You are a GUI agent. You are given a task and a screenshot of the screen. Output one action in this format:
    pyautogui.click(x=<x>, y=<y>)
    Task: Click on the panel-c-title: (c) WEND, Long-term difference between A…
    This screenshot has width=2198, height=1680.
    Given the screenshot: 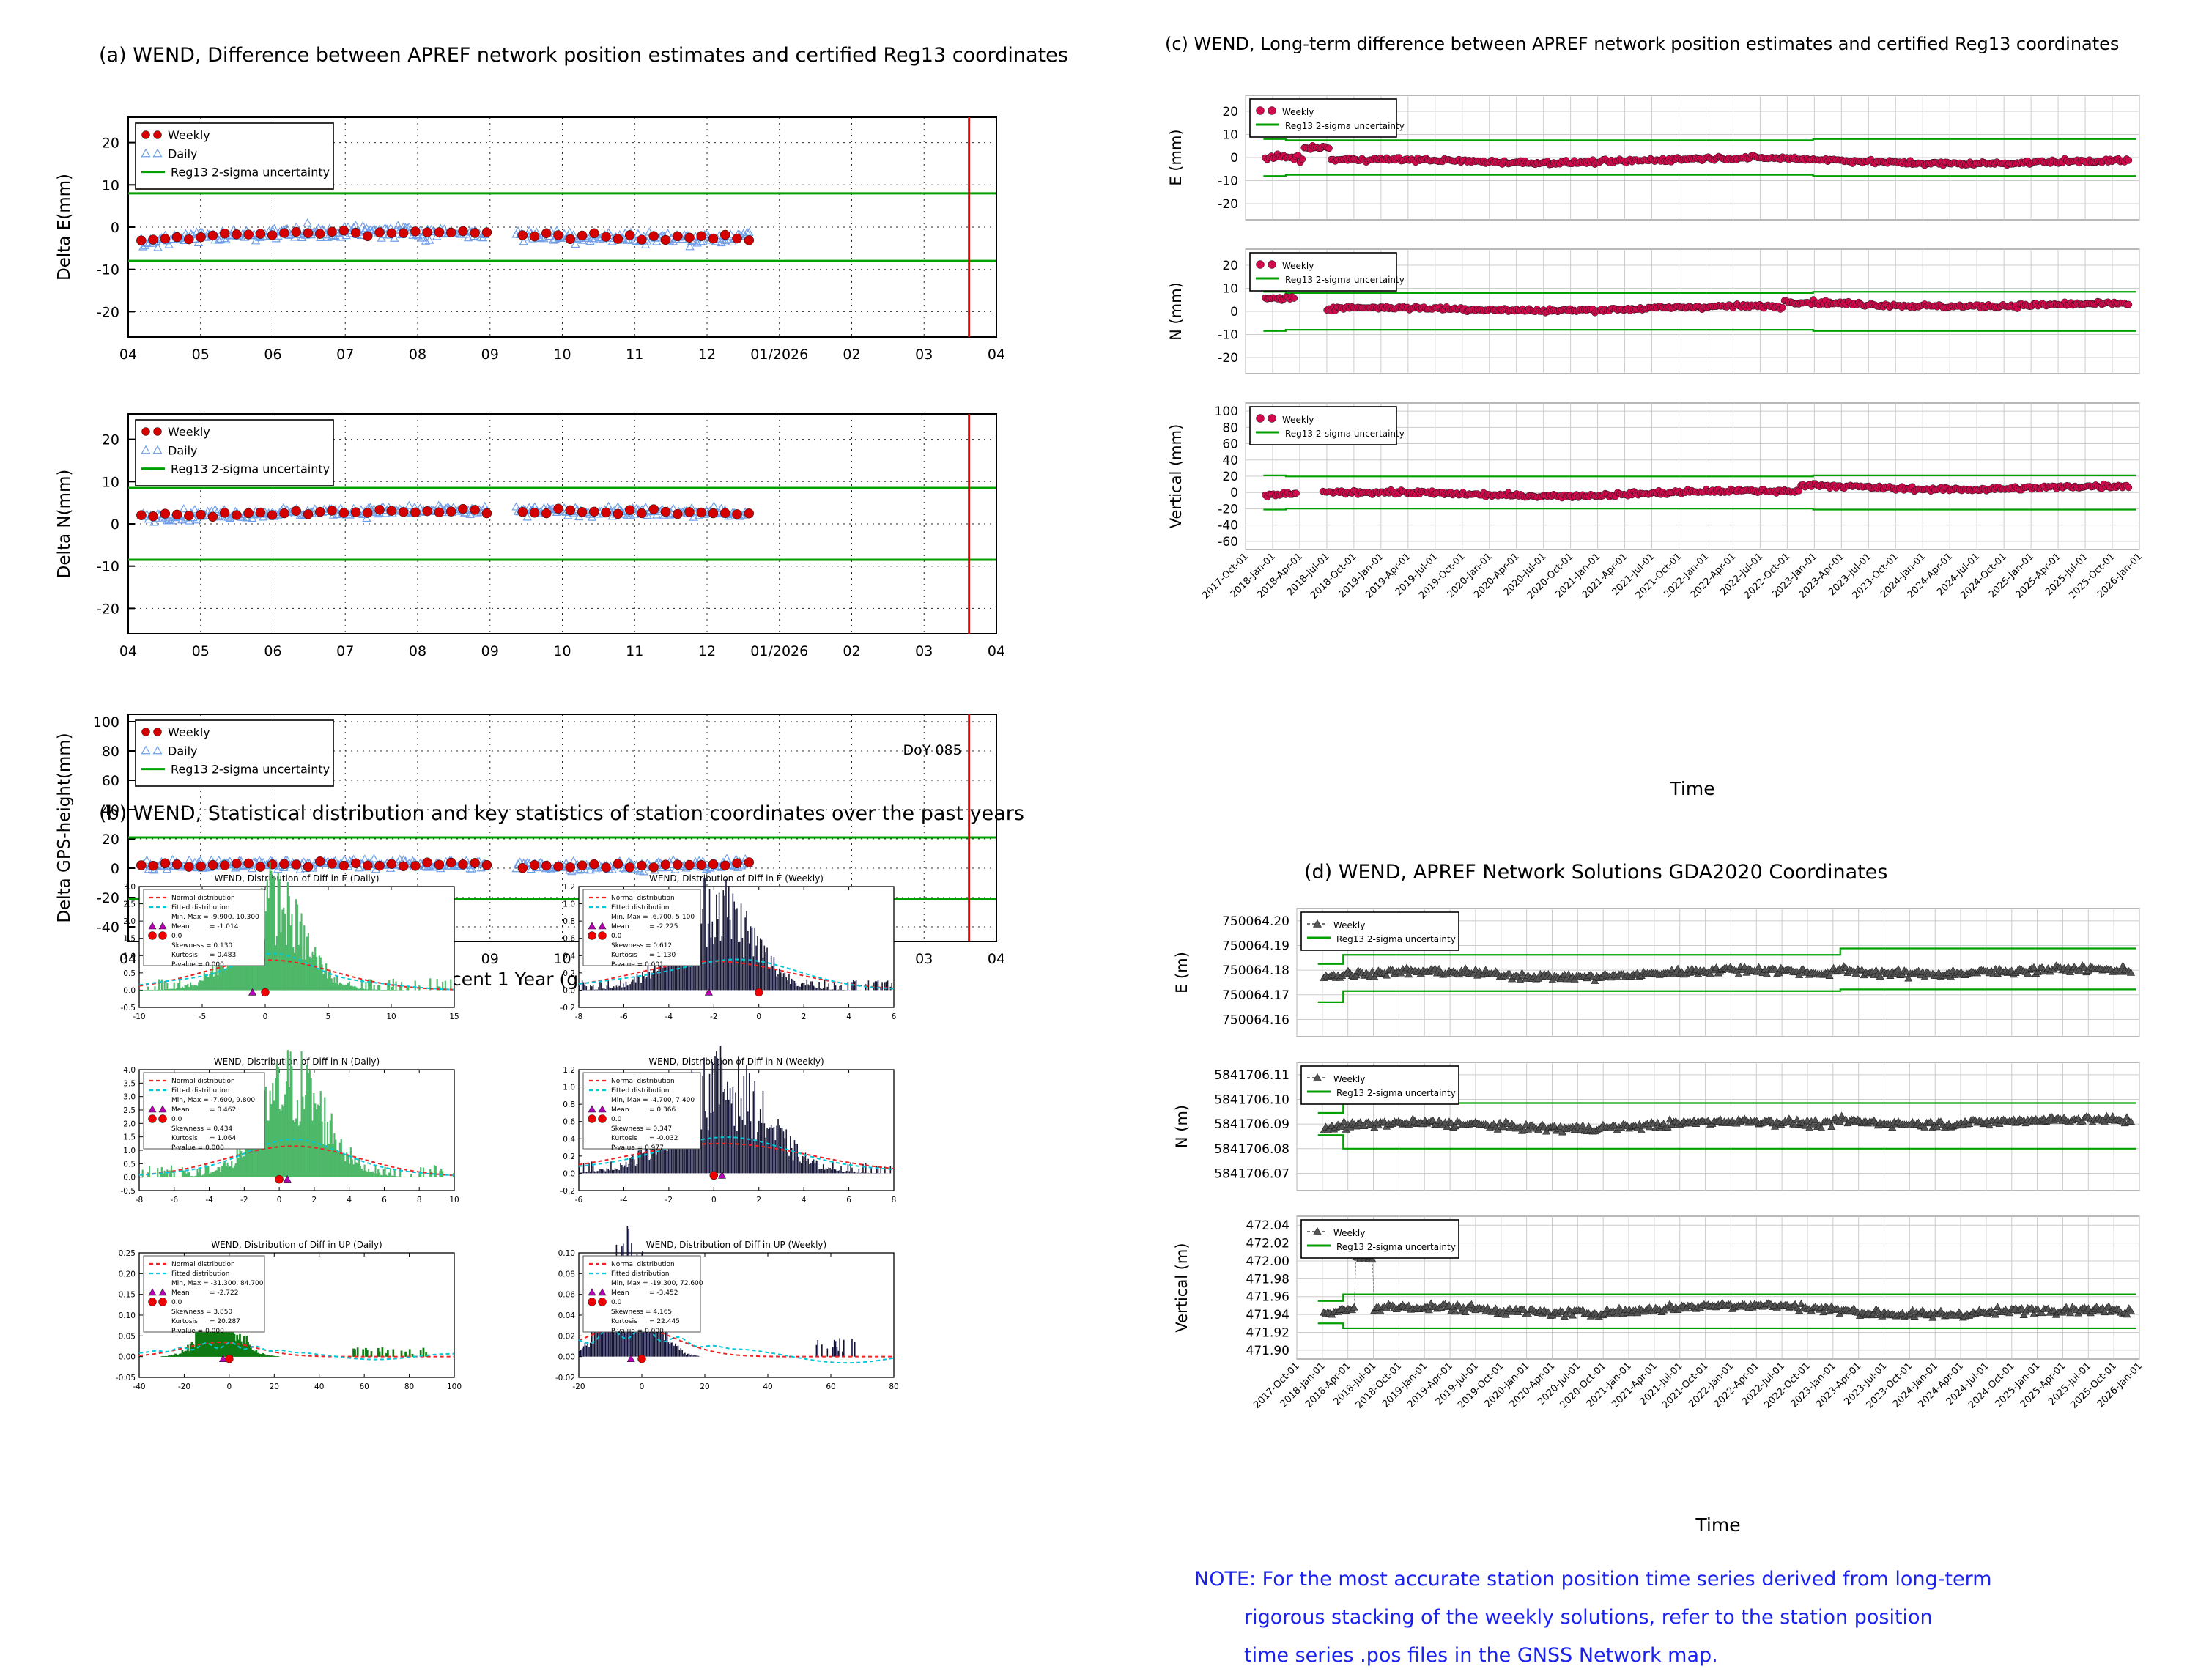 What is the action you would take?
    pyautogui.click(x=1642, y=44)
    